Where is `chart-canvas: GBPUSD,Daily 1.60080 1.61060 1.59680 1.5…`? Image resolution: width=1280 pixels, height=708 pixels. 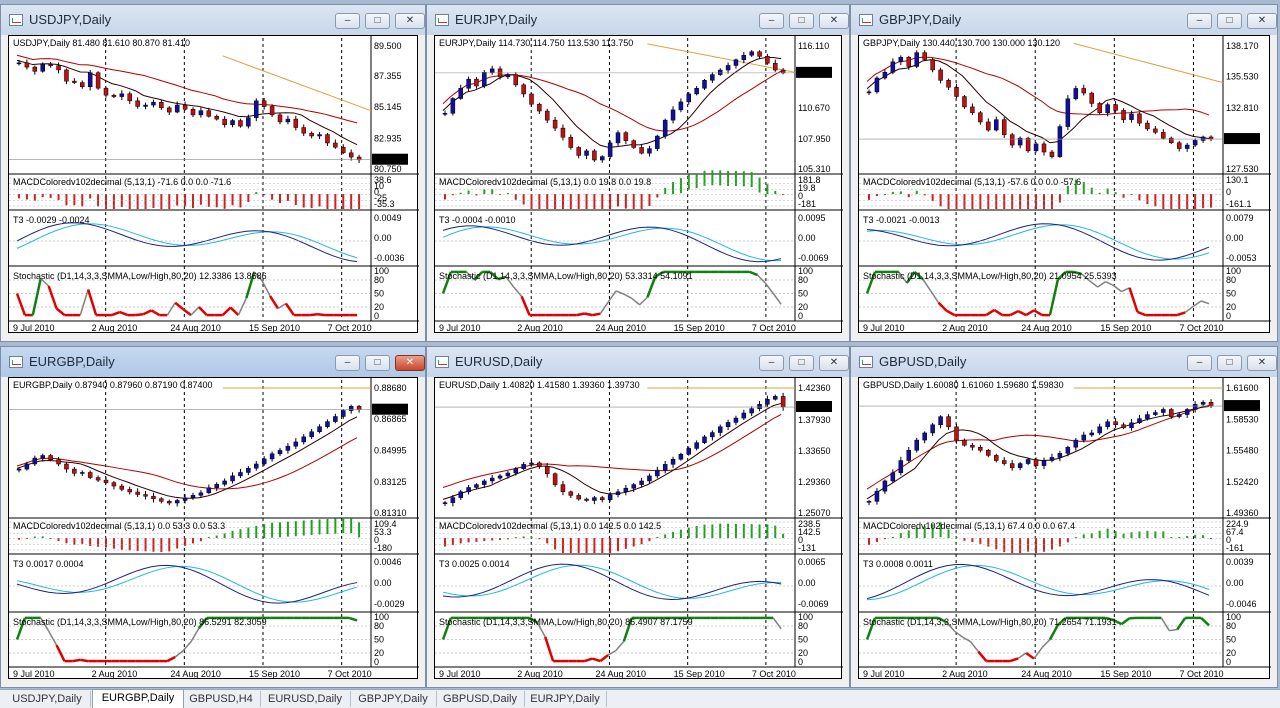 chart-canvas: GBPUSD,Daily 1.60080 1.61060 1.59680 1.5… is located at coordinates (1065, 529).